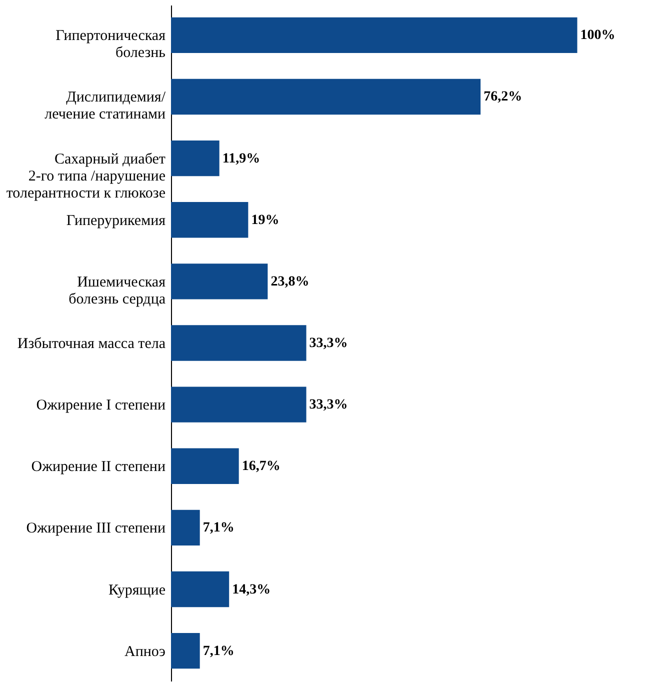 This screenshot has height=686, width=671. I want to click on data-label: 19%, so click(265, 220).